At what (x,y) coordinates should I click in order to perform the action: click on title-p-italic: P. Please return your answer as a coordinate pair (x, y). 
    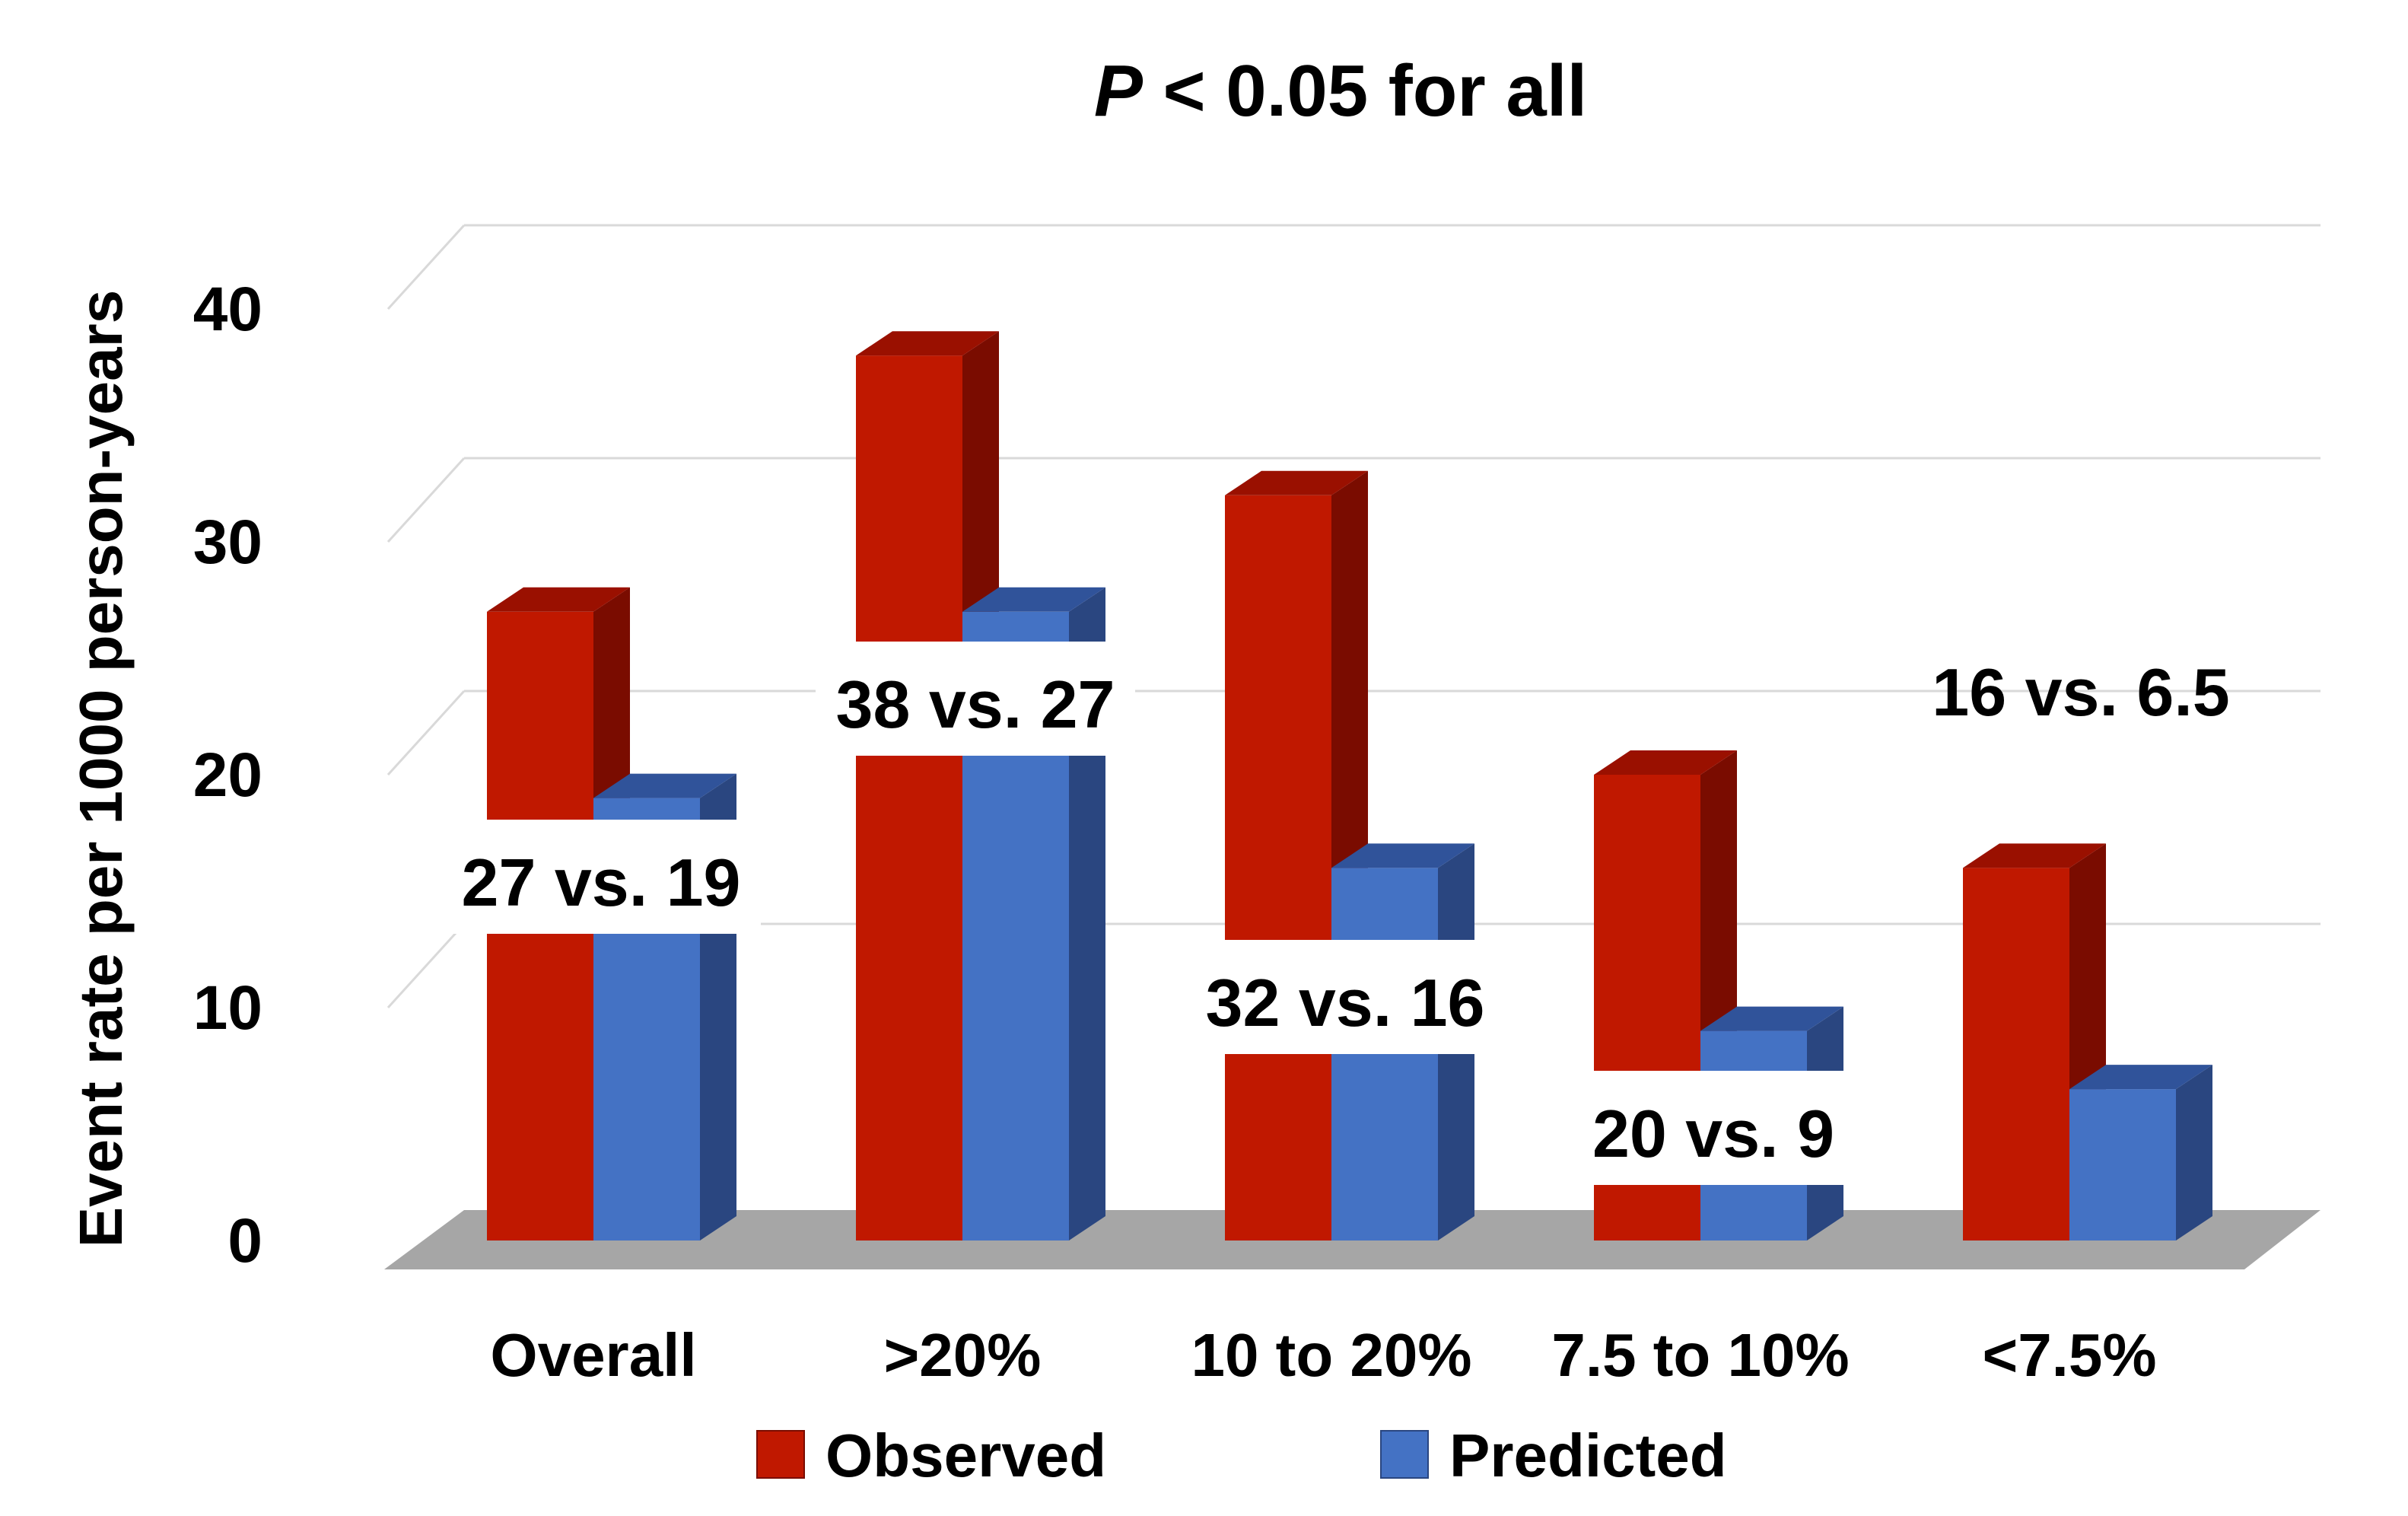
    Looking at the image, I should click on (1119, 91).